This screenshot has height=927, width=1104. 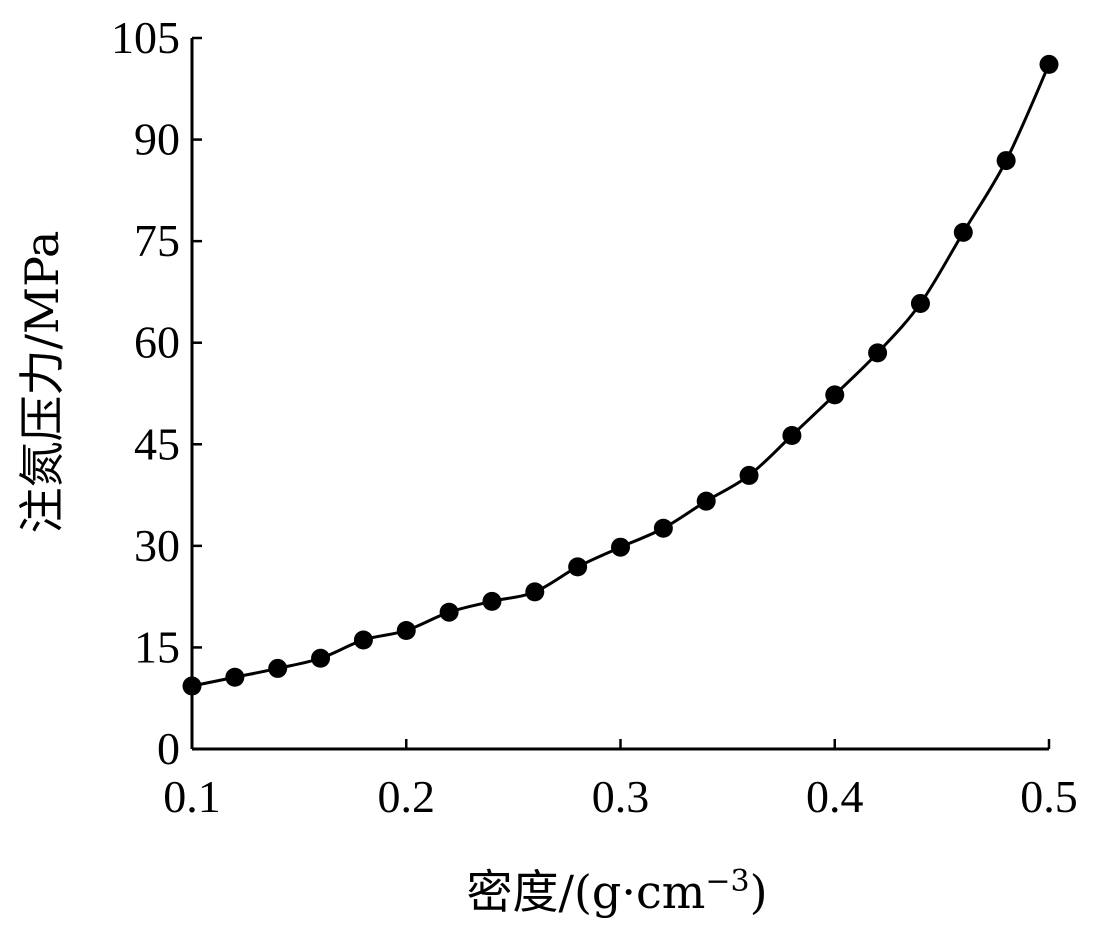 I want to click on y-tick-labels: 0 15 30 45 60 75 90 105, so click(x=145, y=393).